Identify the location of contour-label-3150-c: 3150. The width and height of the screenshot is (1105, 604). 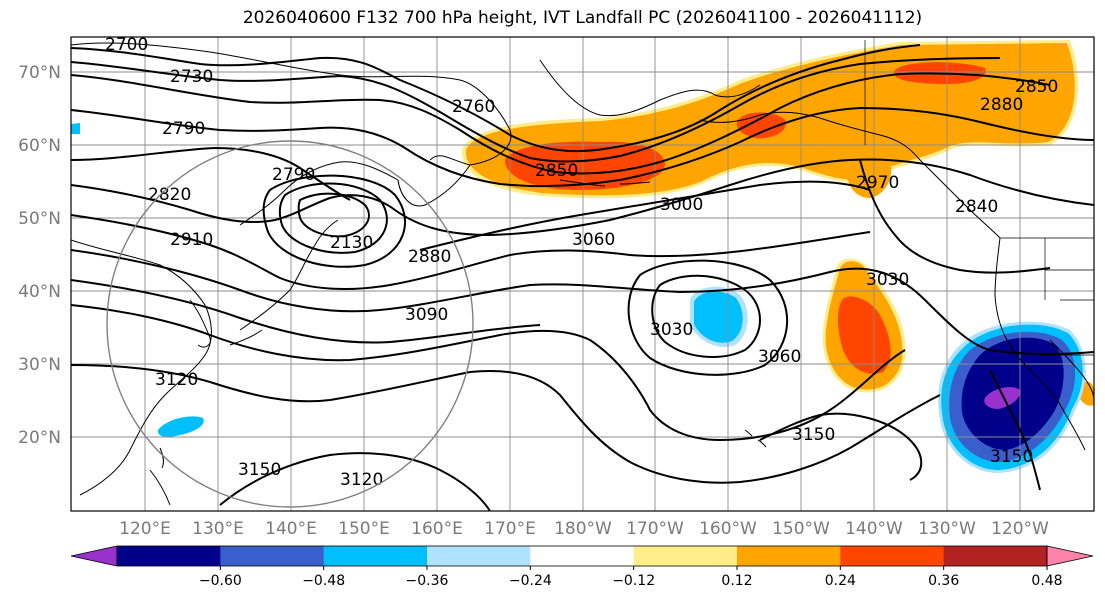
(1011, 457).